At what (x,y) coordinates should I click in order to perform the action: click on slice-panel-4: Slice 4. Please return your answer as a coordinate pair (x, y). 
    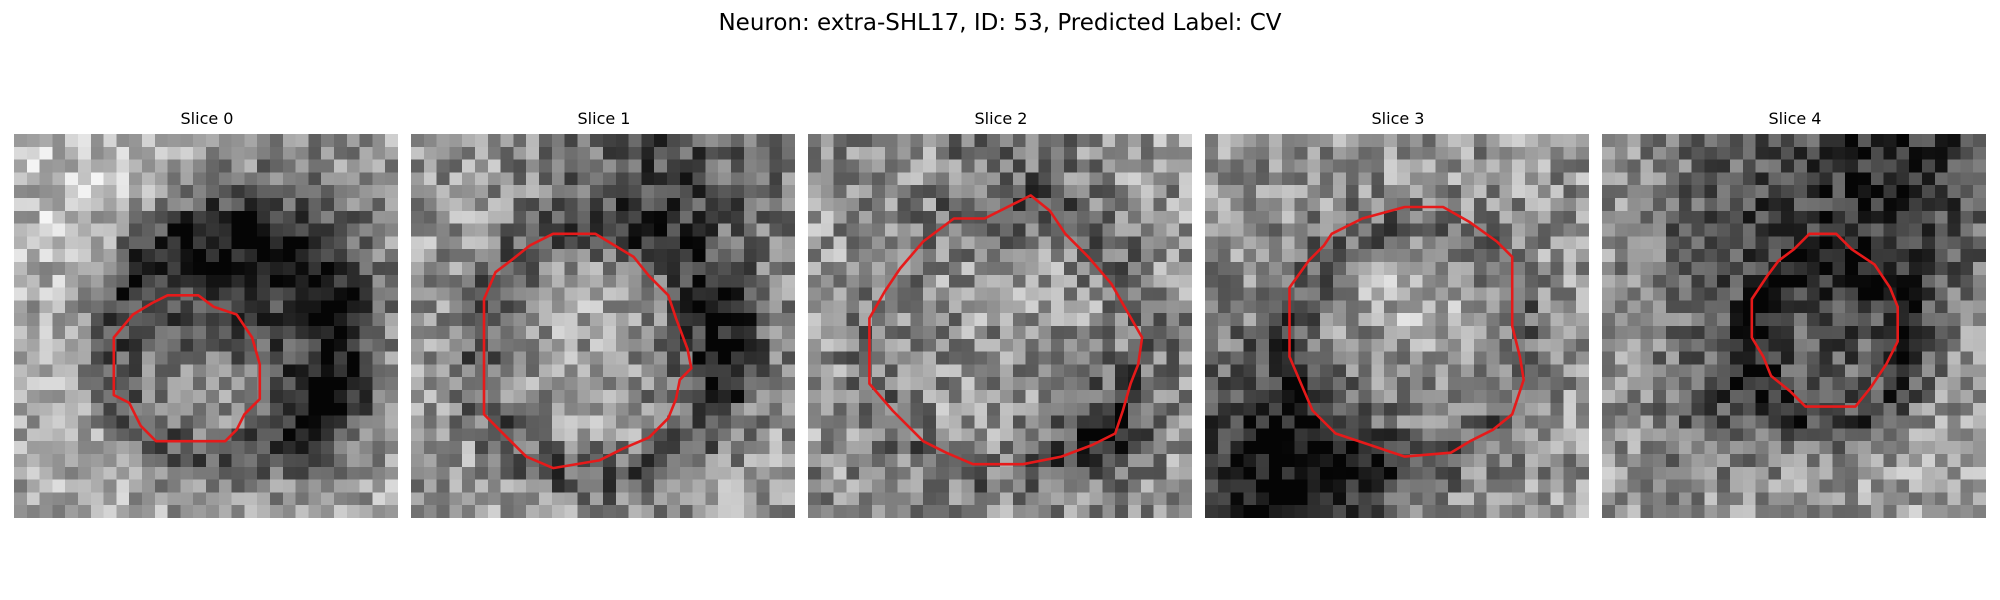
    Looking at the image, I should click on (1795, 313).